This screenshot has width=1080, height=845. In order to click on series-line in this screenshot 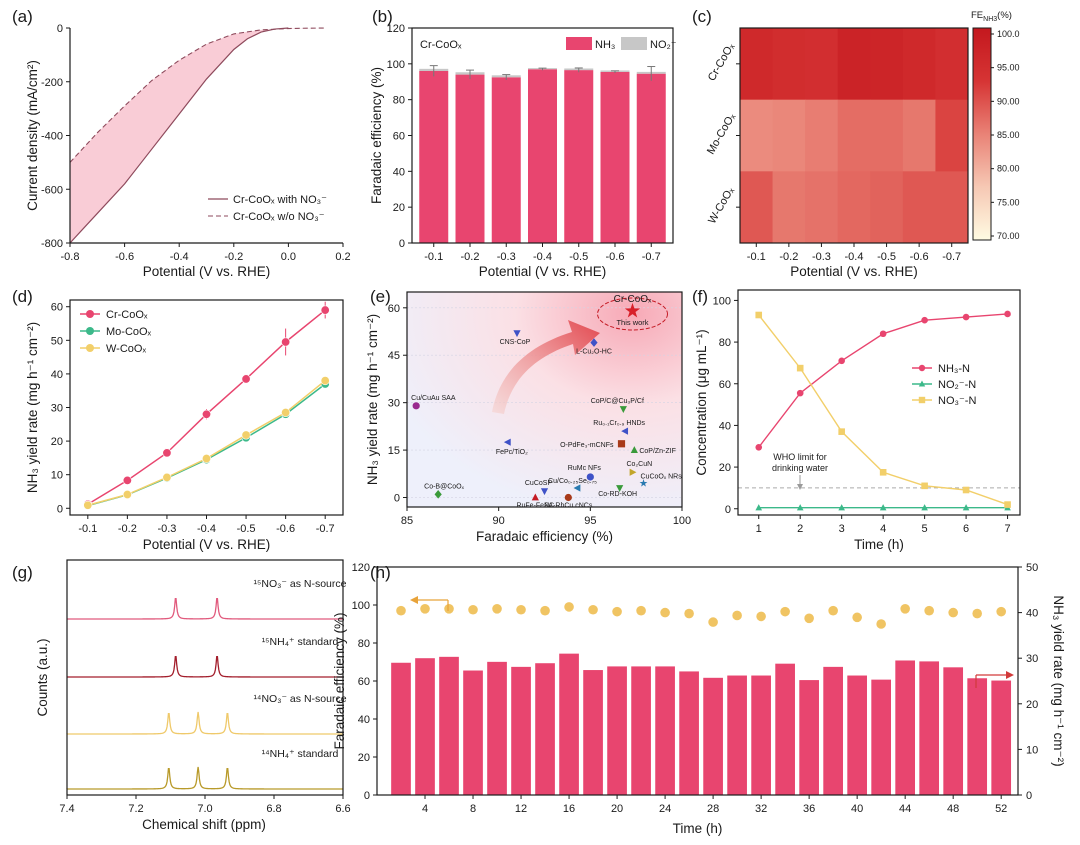, I will do `click(206, 407)`.